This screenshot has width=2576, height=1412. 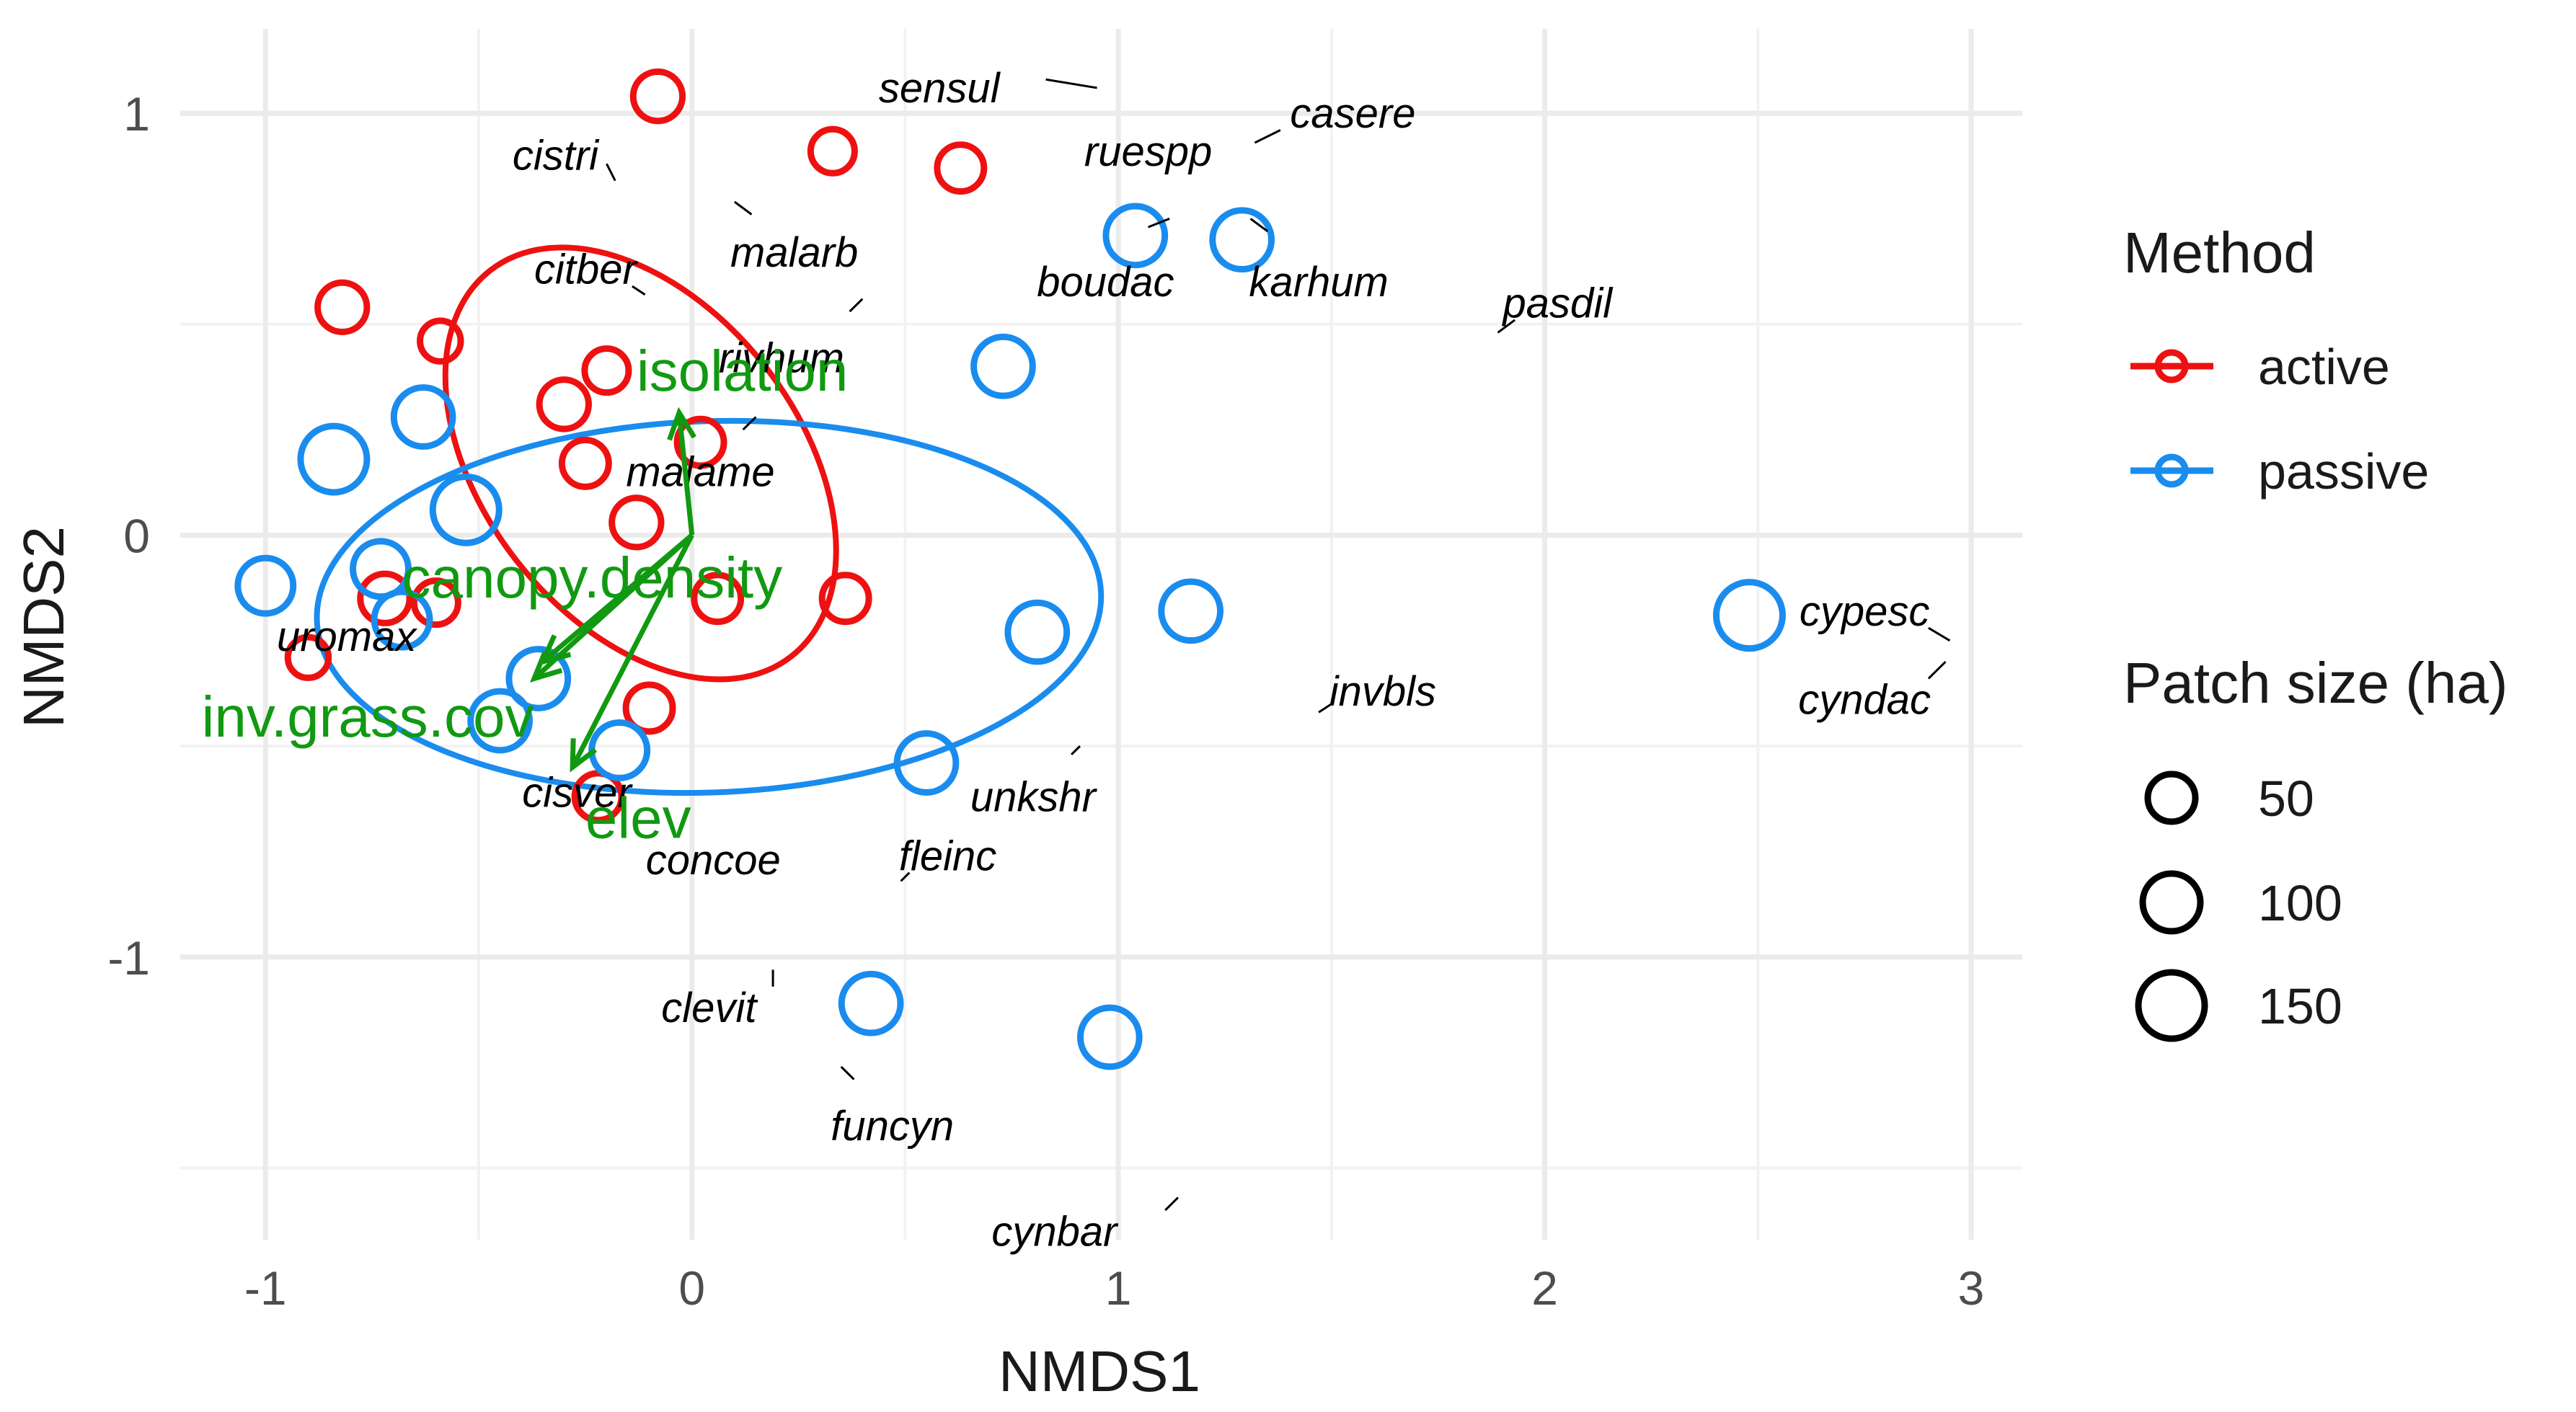 I want to click on species-label-uromax: uromax, so click(x=347, y=636).